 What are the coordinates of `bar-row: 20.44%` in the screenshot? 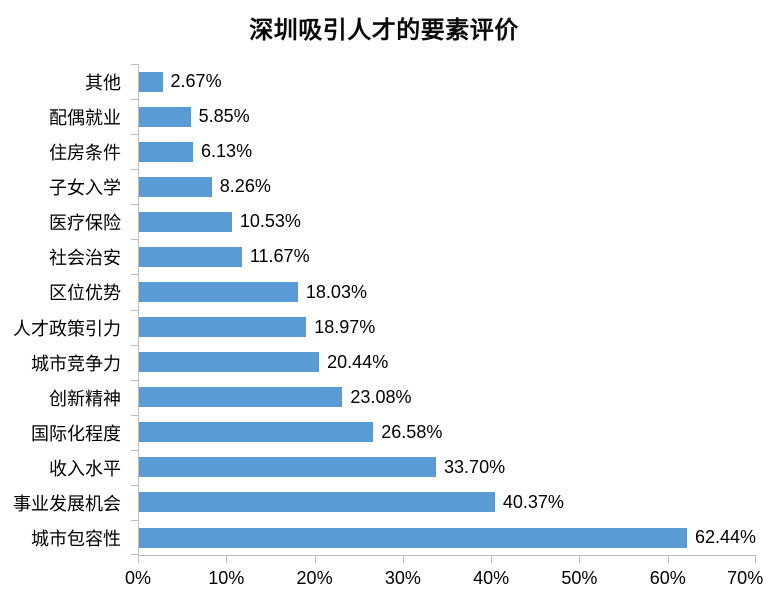 It's located at (447, 362).